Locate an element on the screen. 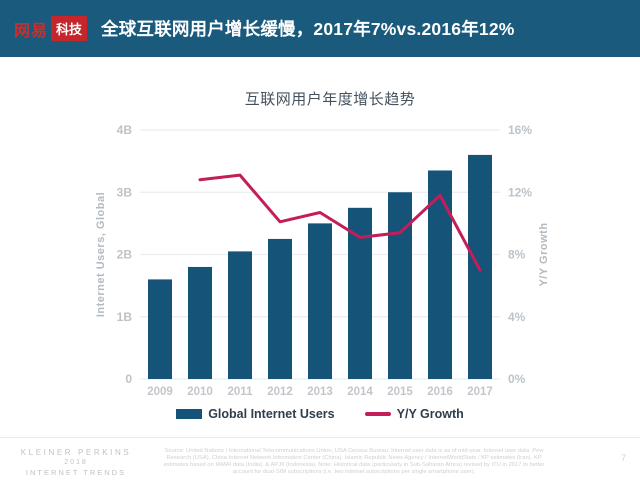 The width and height of the screenshot is (640, 480). x-axis-label: 2017 is located at coordinates (480, 392).